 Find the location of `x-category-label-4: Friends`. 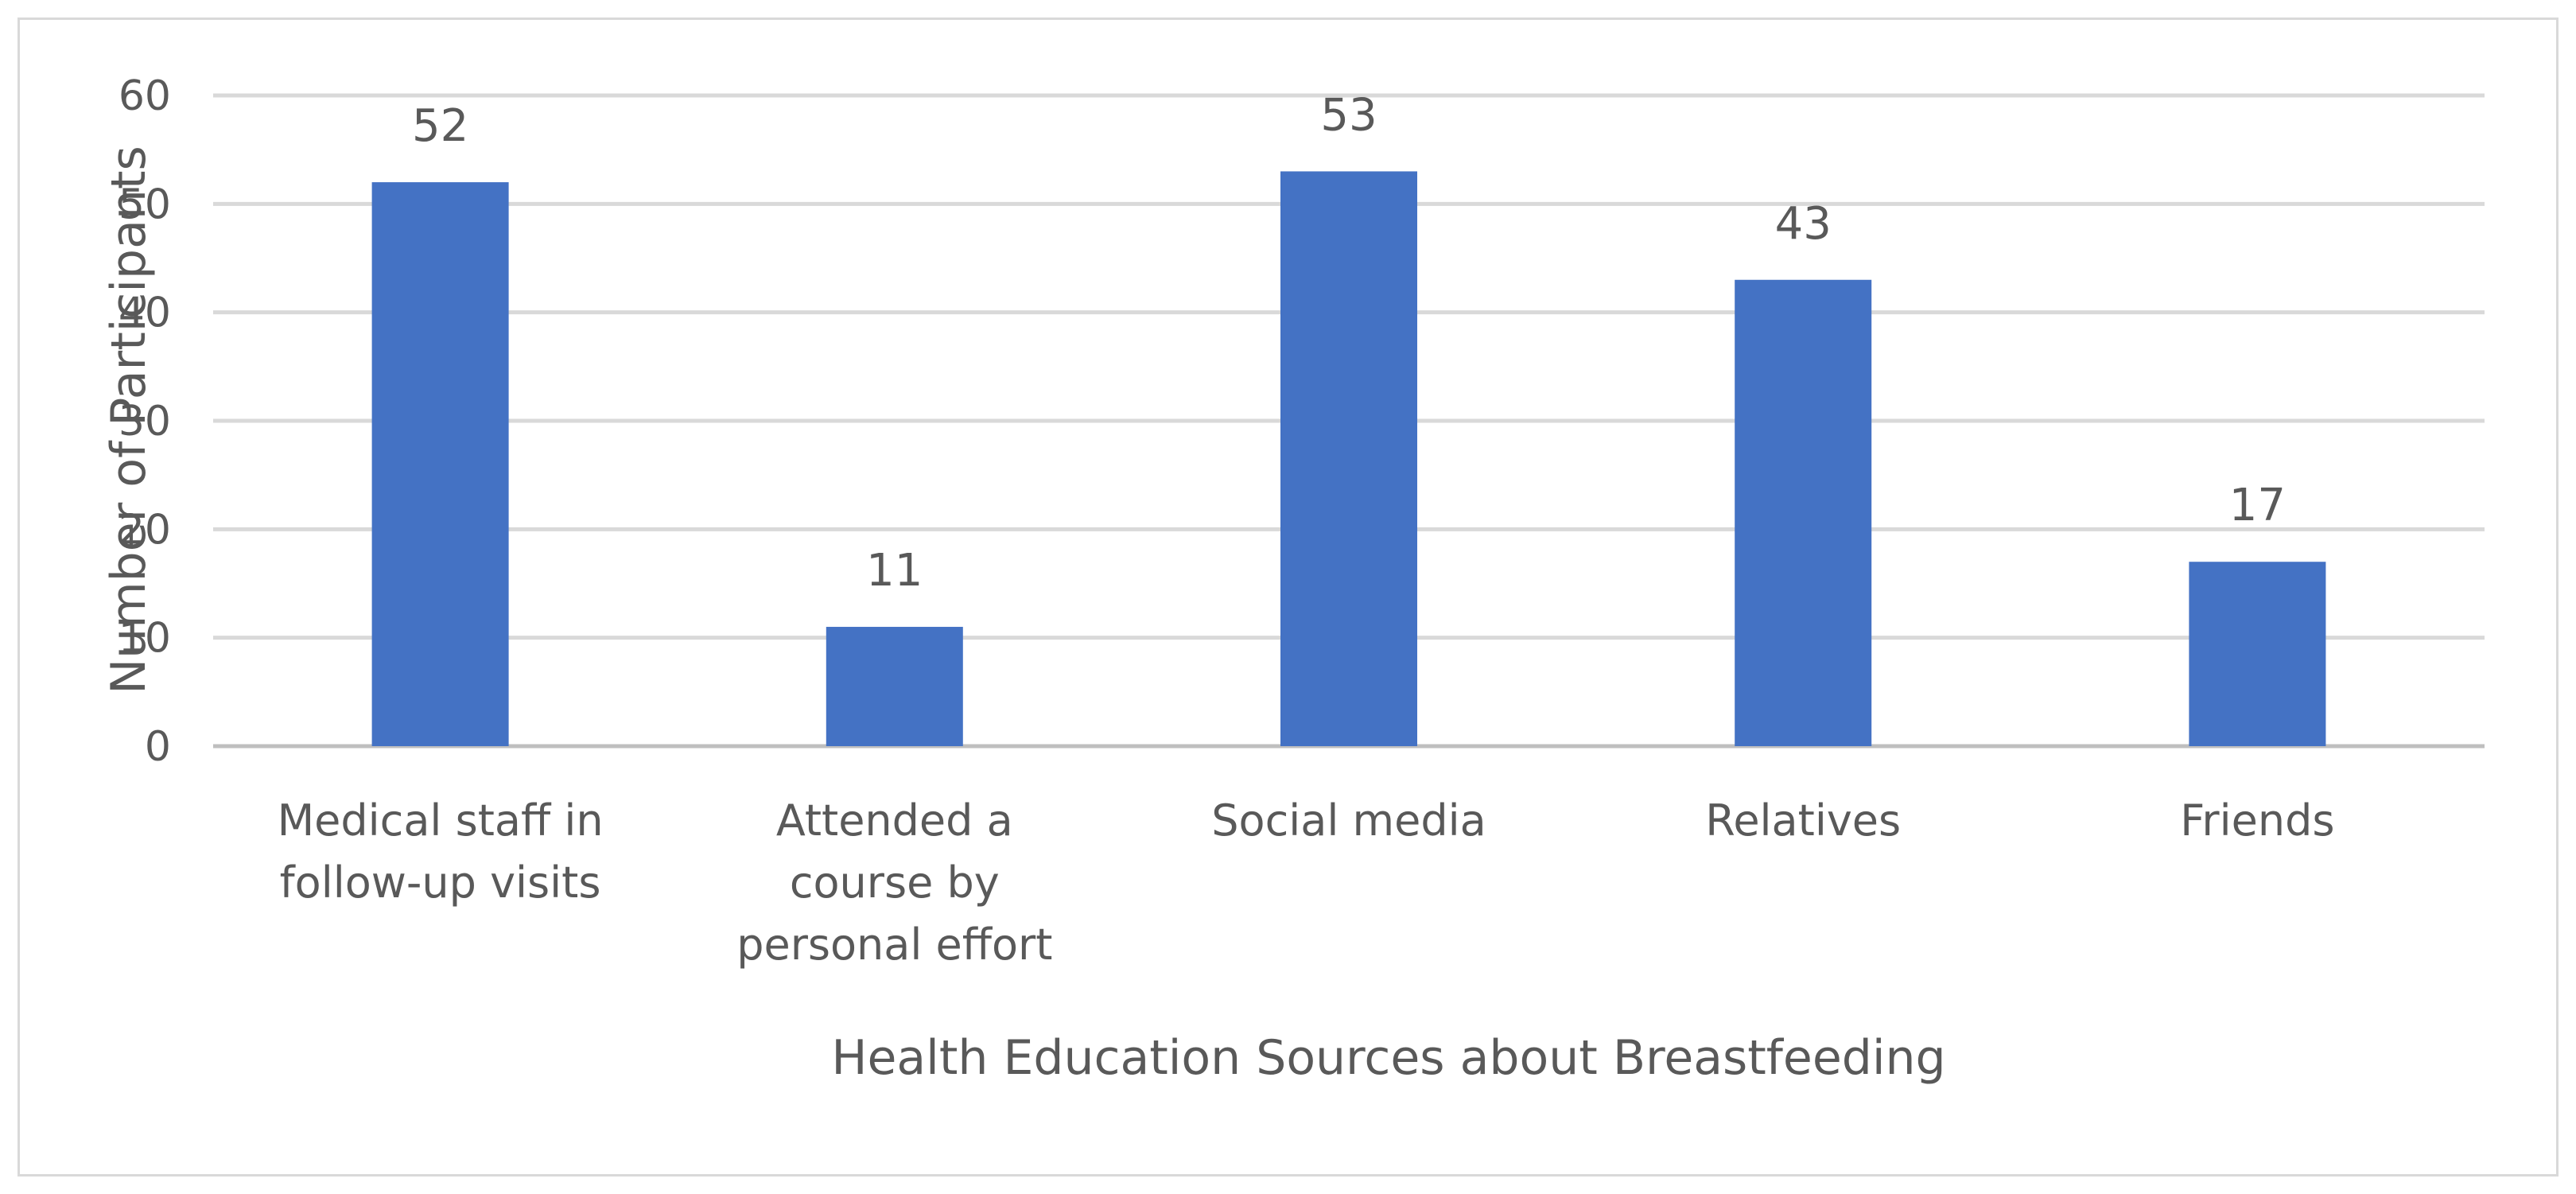

x-category-label-4: Friends is located at coordinates (2257, 820).